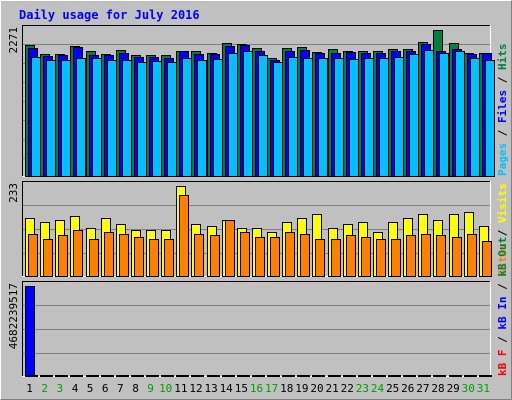 The image size is (512, 400). What do you see at coordinates (120, 388) in the screenshot?
I see `x-tick-label-day-7: 7` at bounding box center [120, 388].